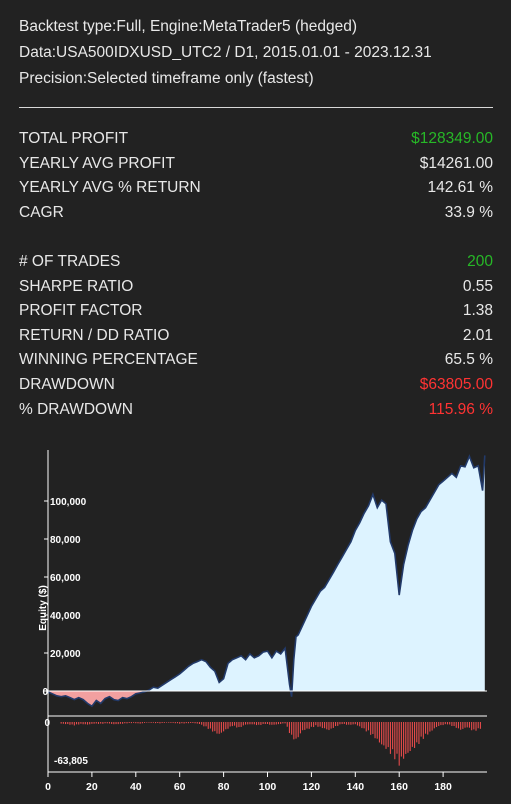 This screenshot has height=804, width=511. I want to click on x-tick-label: 40, so click(136, 787).